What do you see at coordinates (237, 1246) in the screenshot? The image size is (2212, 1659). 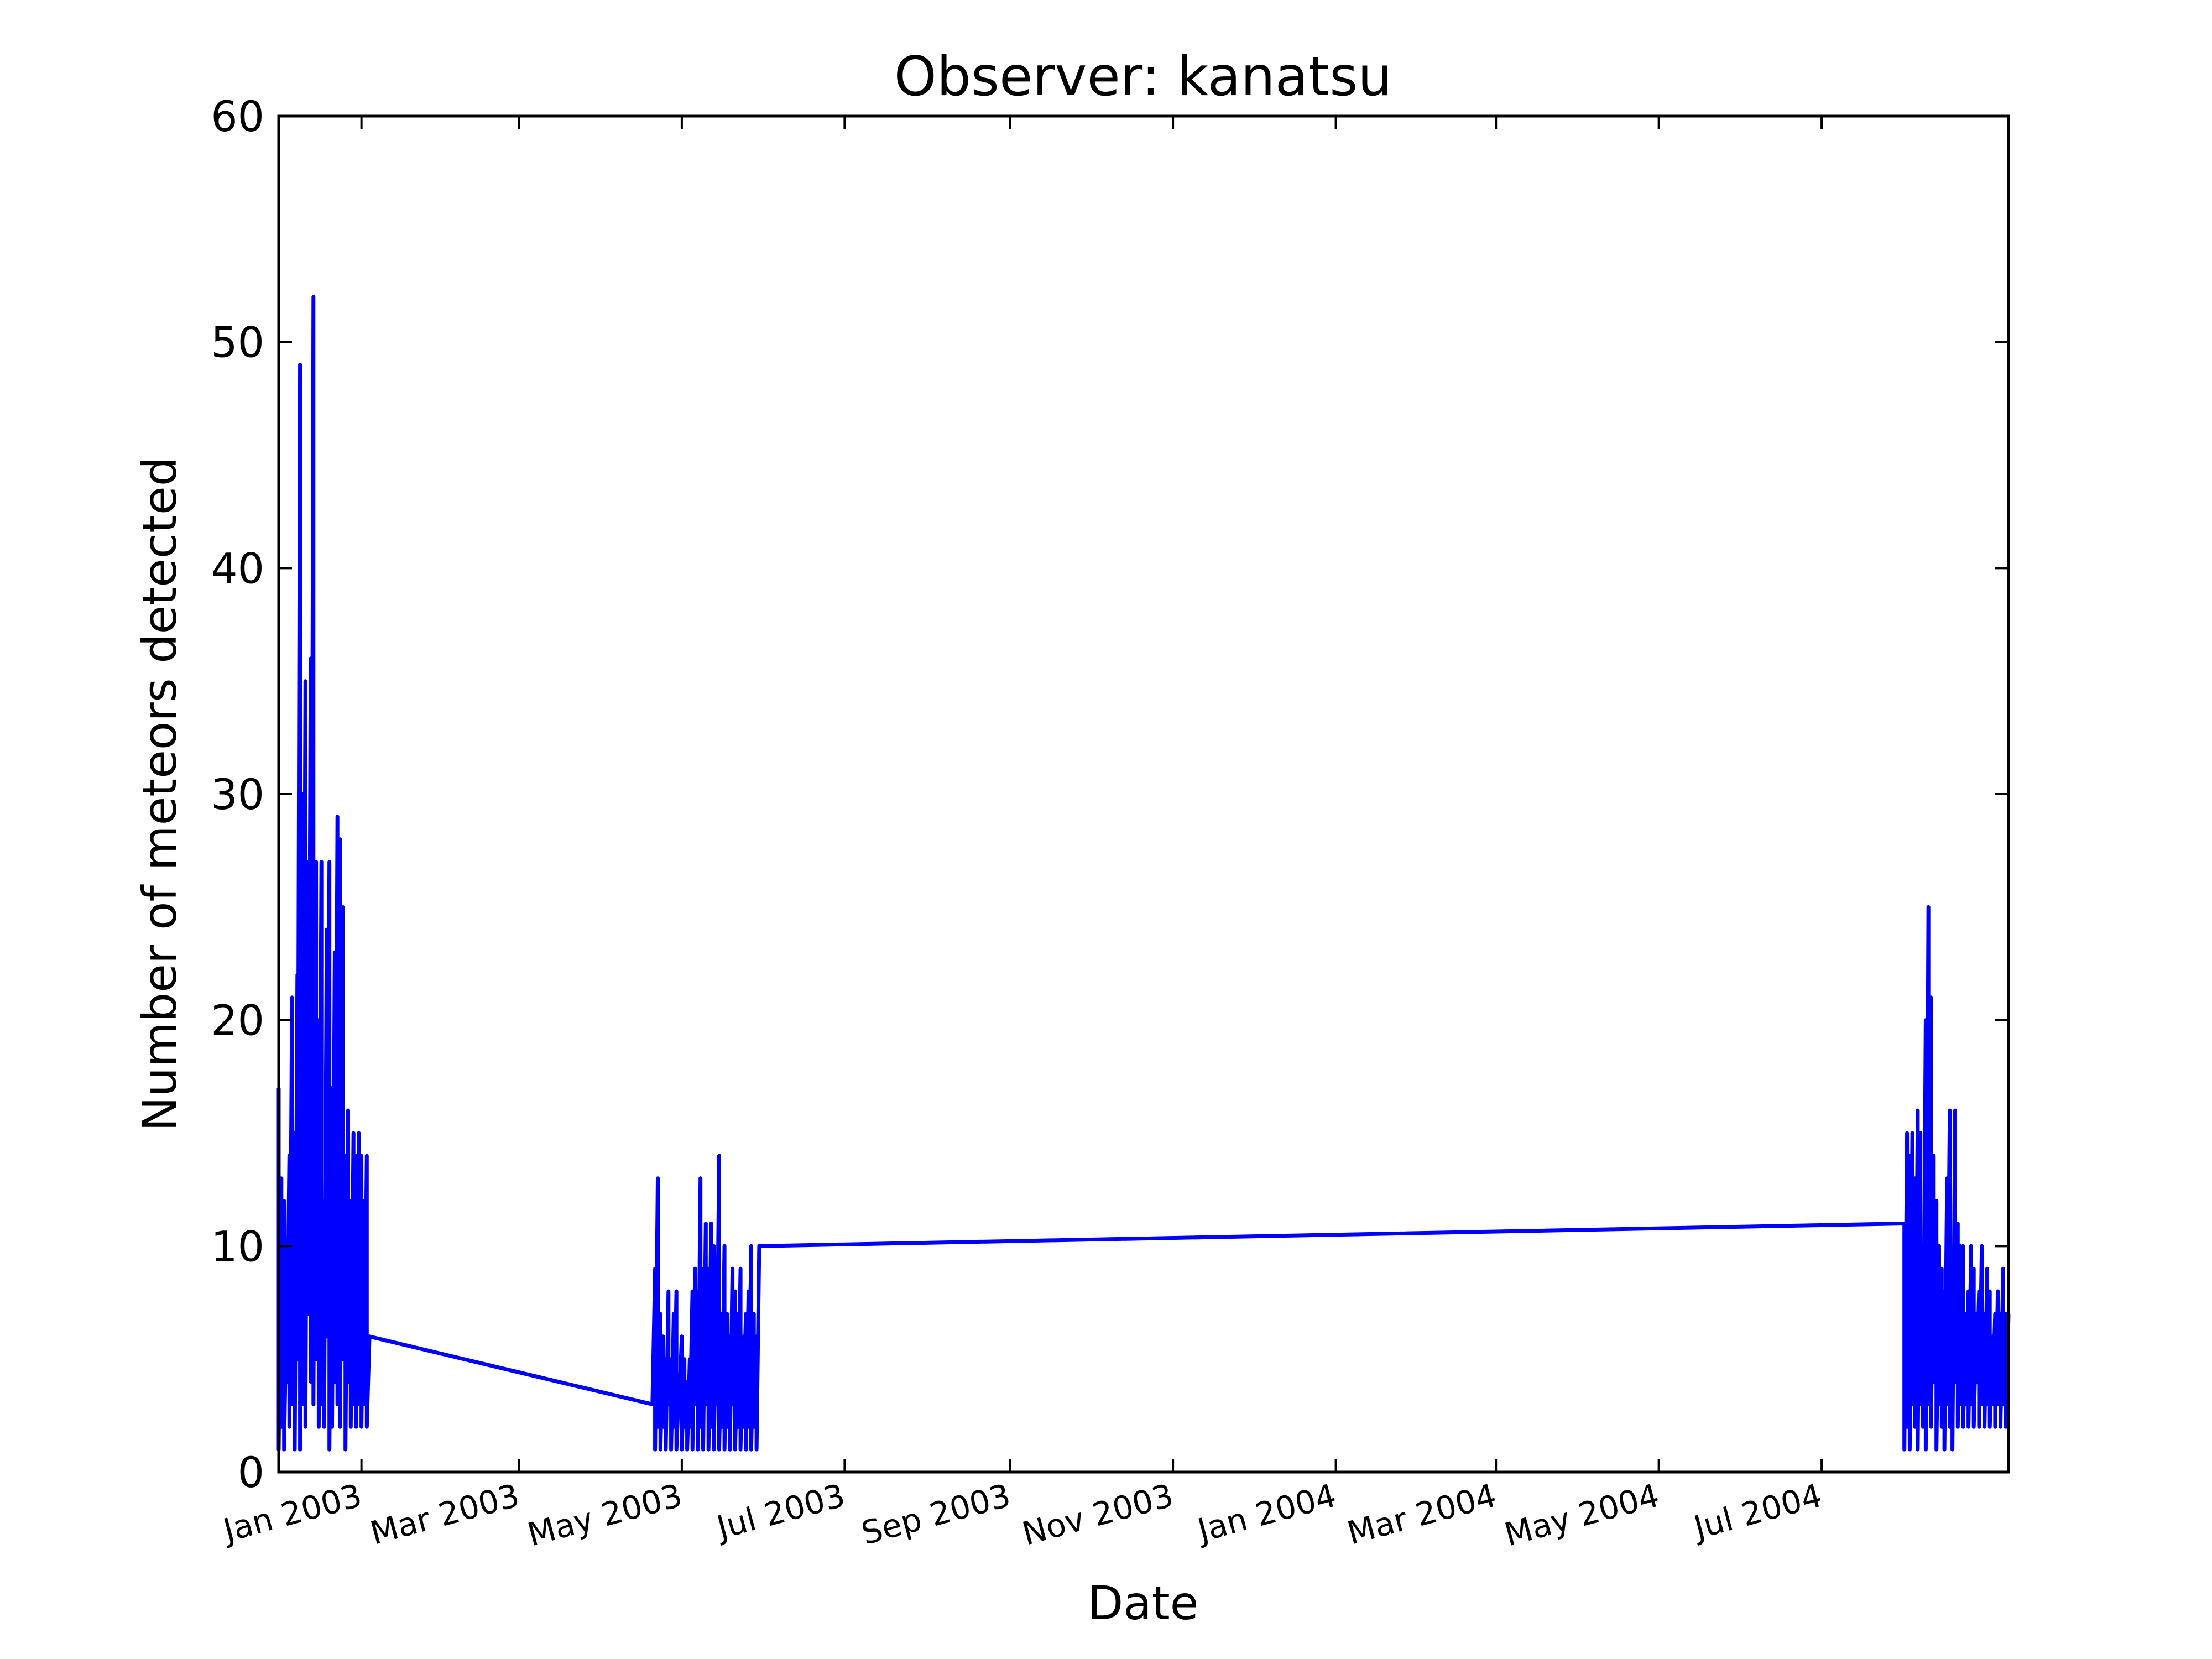 I see `y-tick-label: 10` at bounding box center [237, 1246].